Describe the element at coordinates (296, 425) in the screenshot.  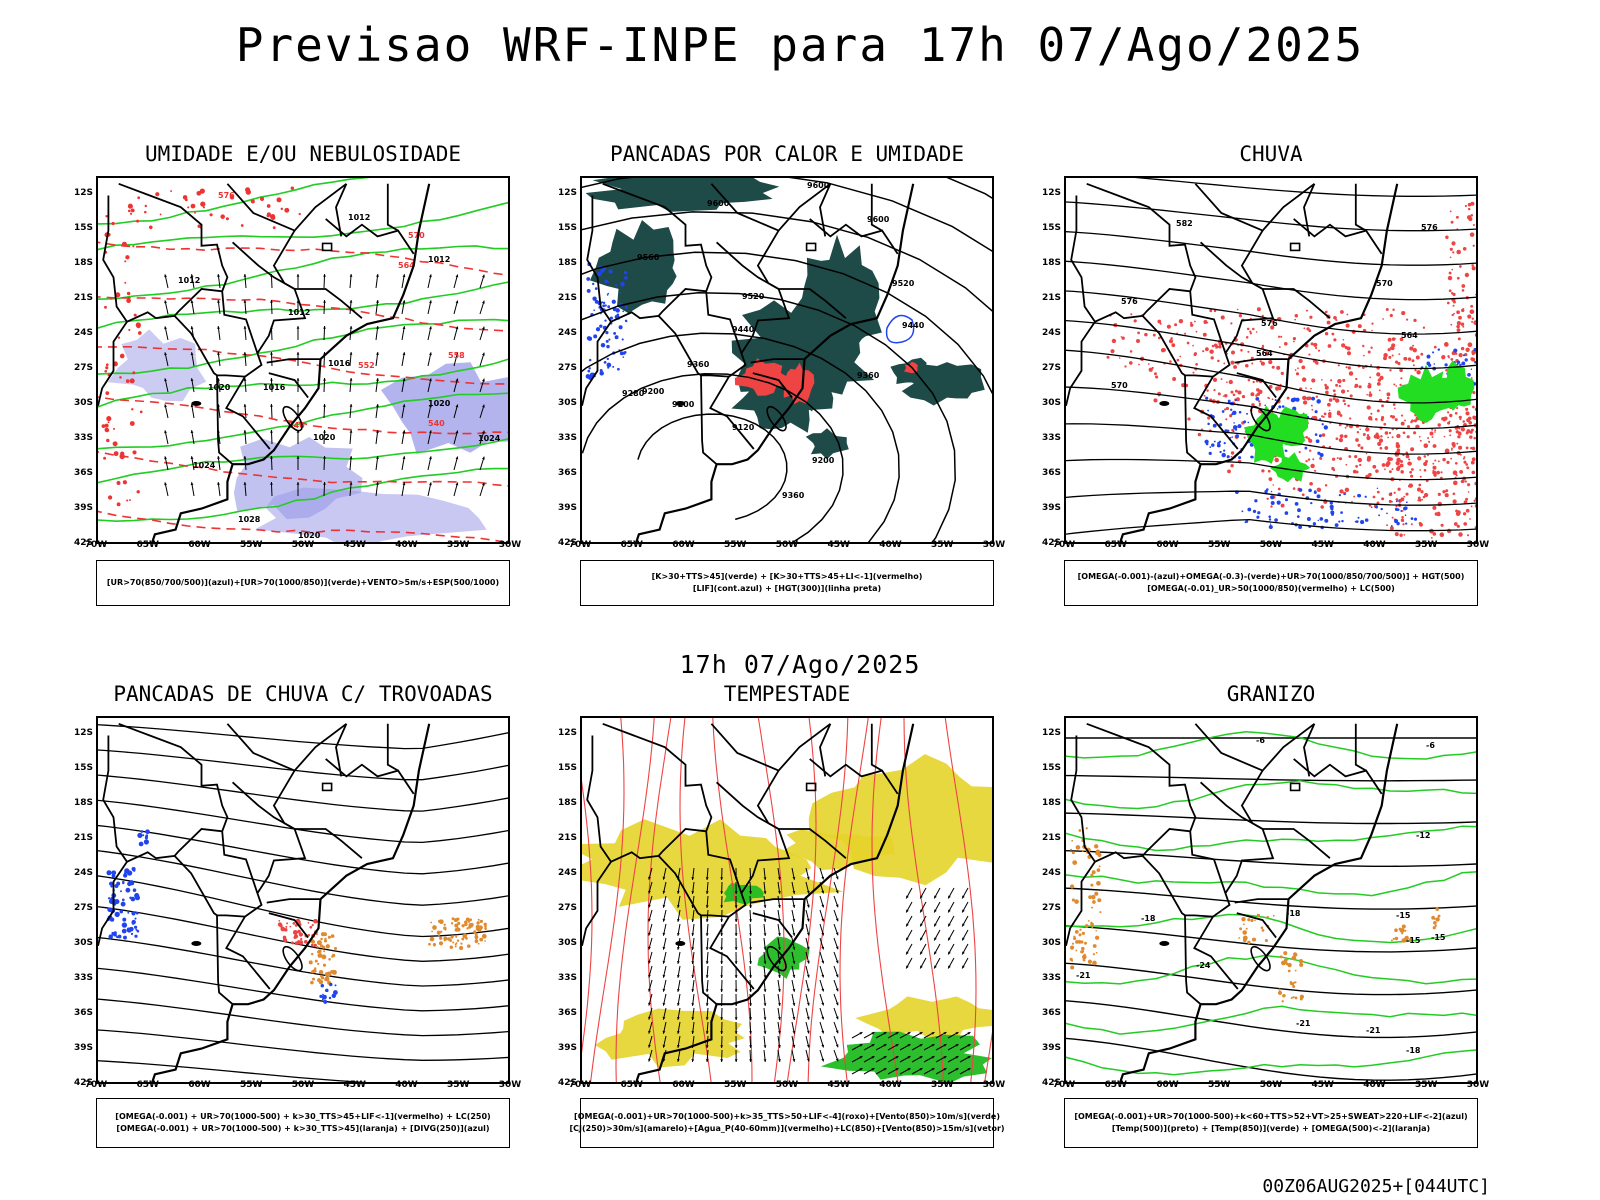
I see `contour-label: 546` at that location.